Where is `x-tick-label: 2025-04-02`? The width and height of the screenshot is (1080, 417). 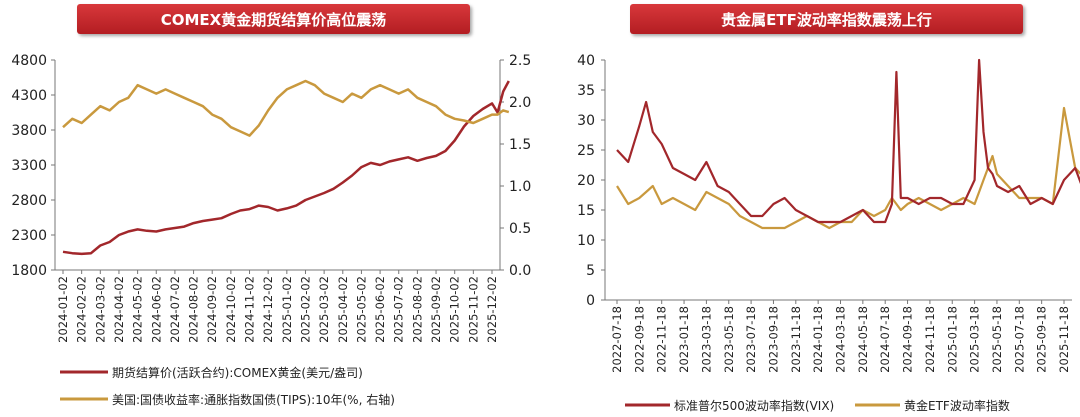
x-tick-label: 2025-04-02 is located at coordinates (343, 309).